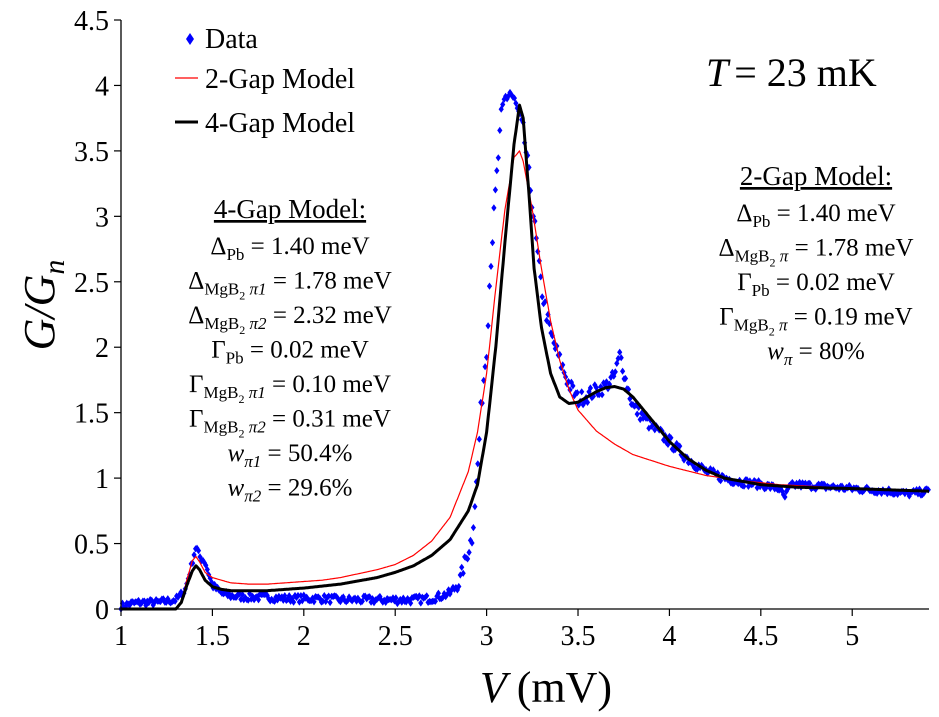 Image resolution: width=939 pixels, height=717 pixels. Describe the element at coordinates (850, 317) in the screenshot. I see `param-value: = 0.19 meV` at that location.